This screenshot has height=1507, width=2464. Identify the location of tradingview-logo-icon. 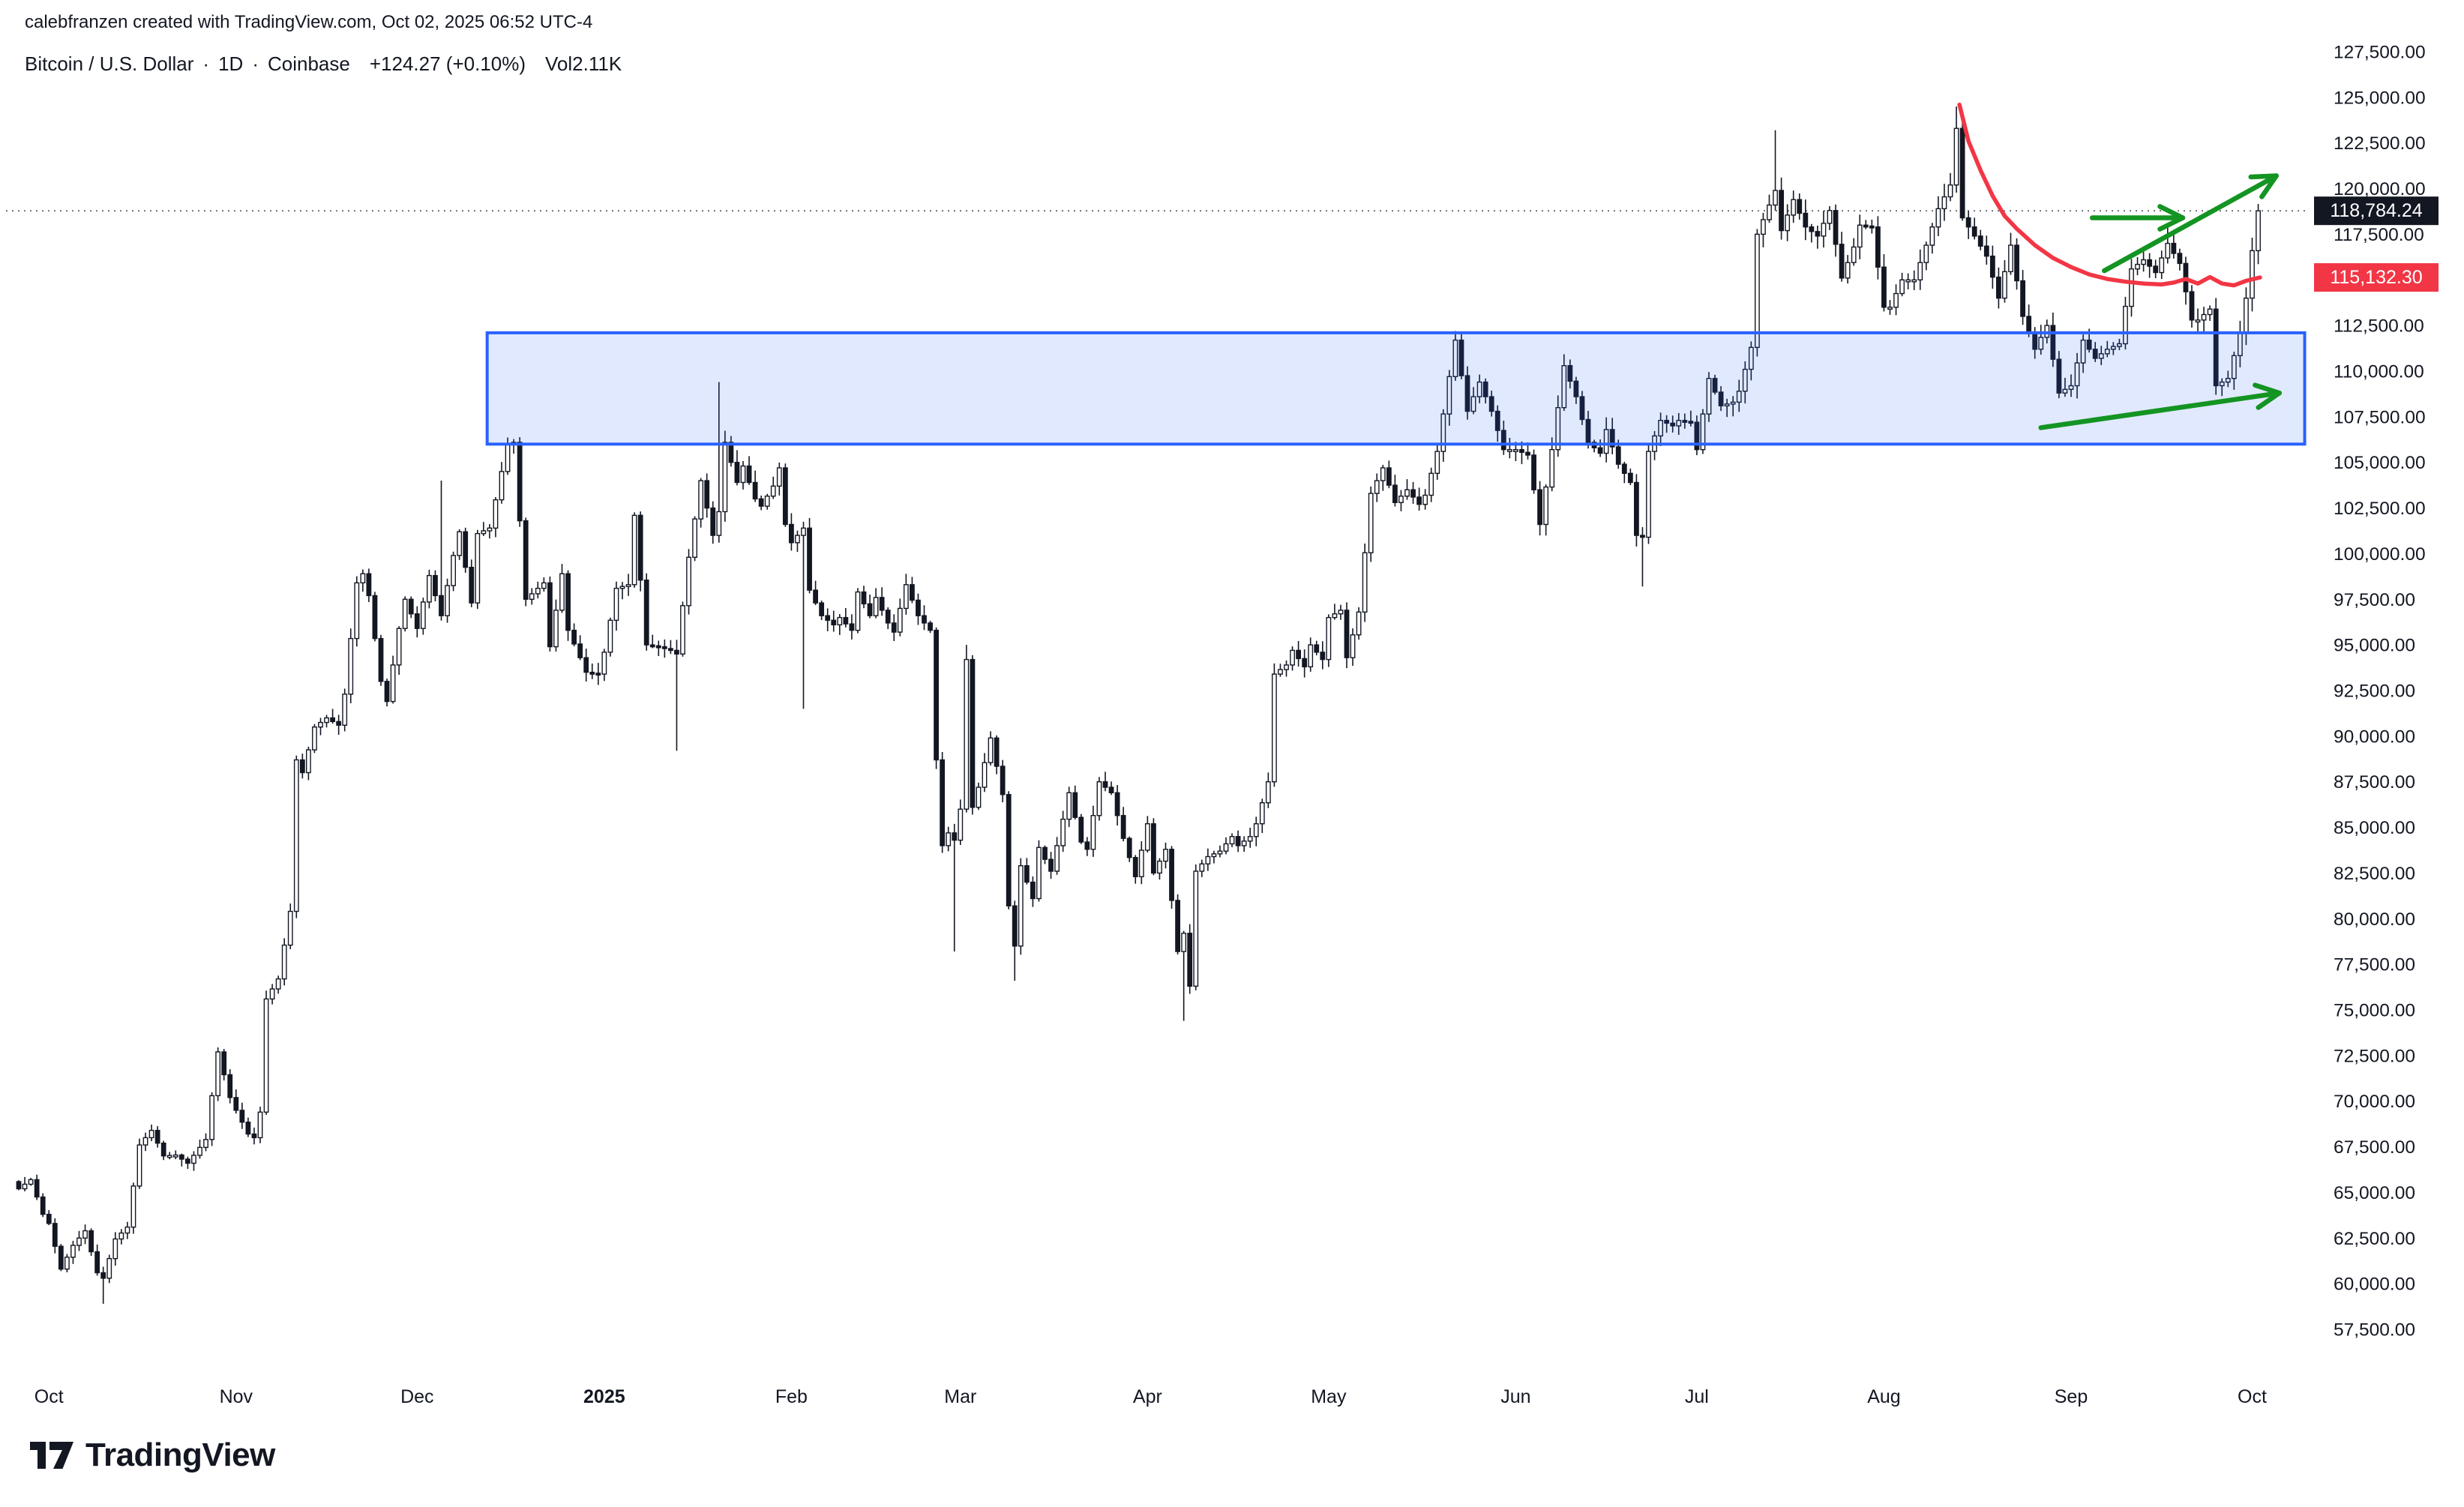
(51, 1455).